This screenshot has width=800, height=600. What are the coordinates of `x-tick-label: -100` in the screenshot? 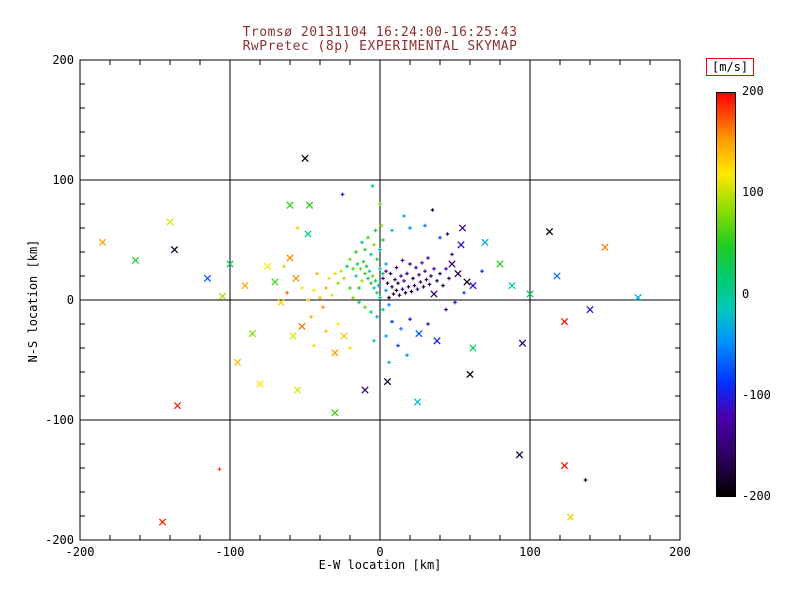 It's located at (230, 552).